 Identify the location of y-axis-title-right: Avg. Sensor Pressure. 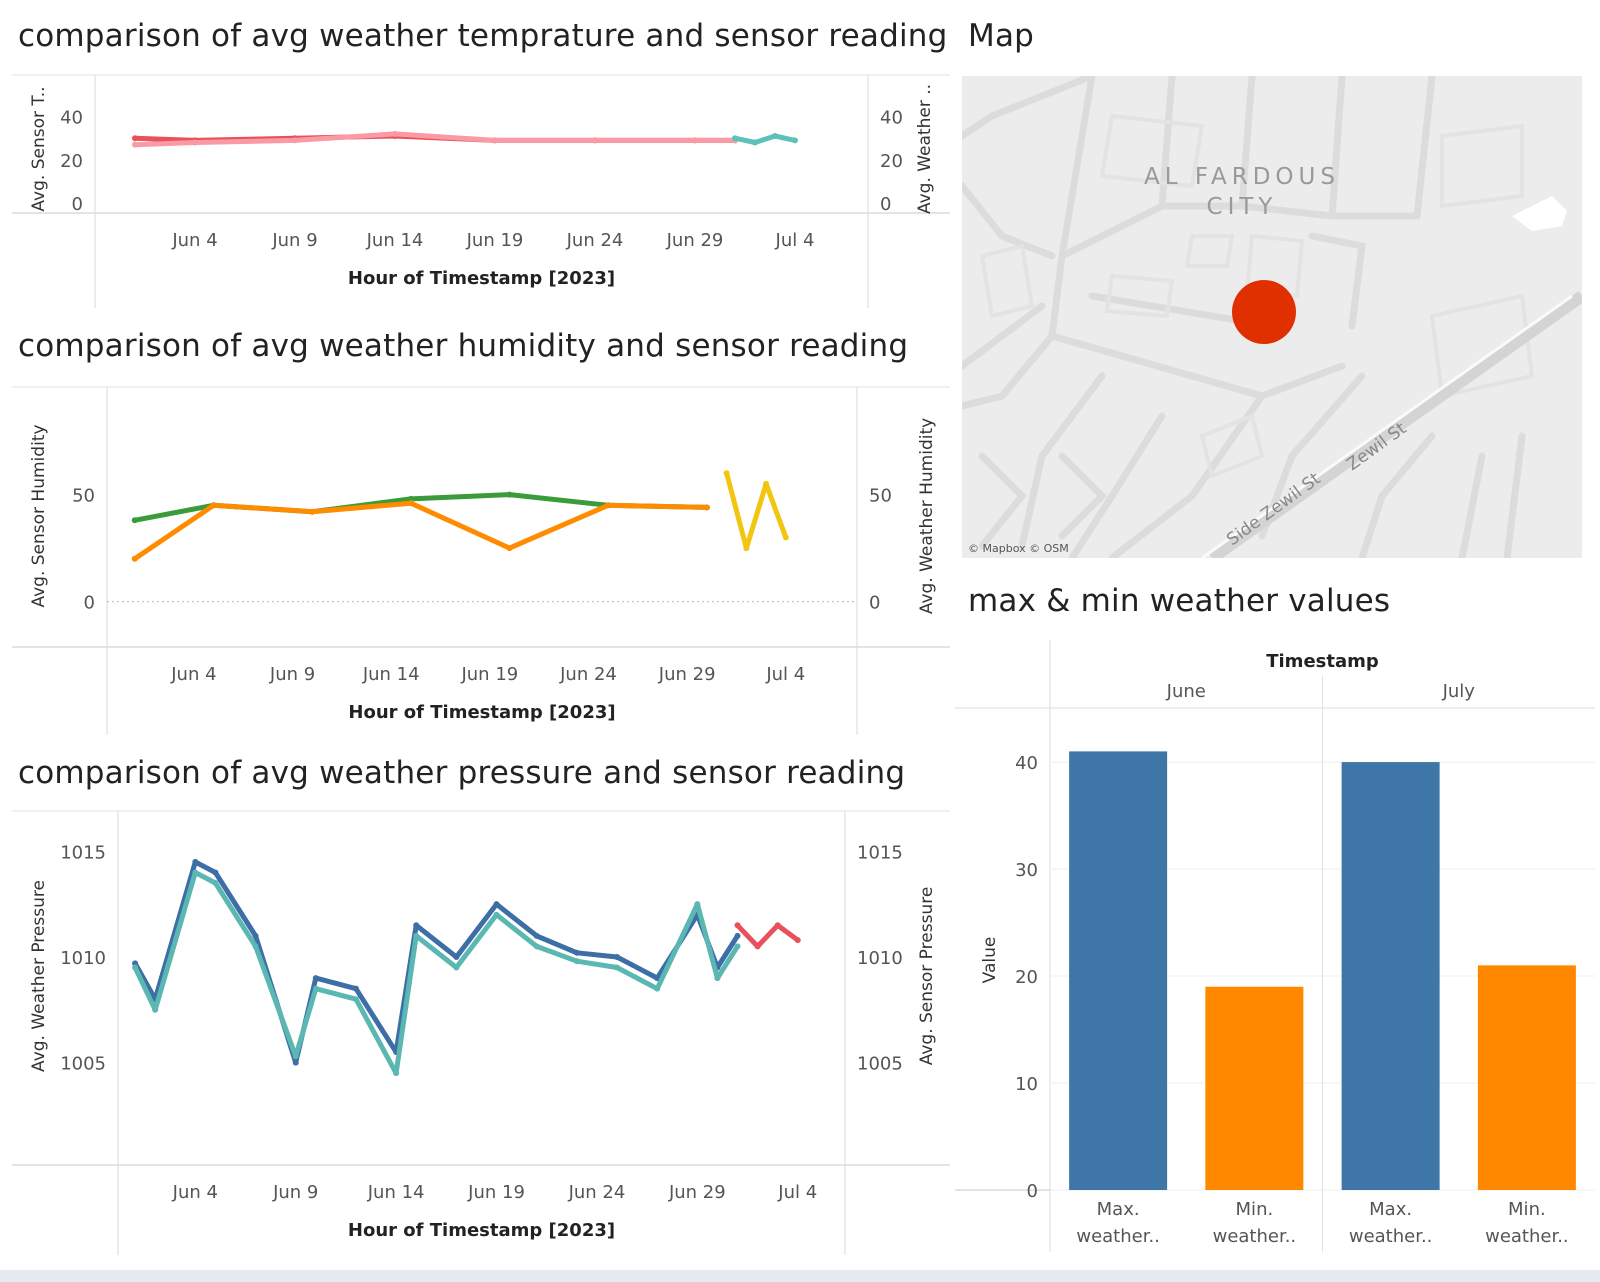
(927, 976).